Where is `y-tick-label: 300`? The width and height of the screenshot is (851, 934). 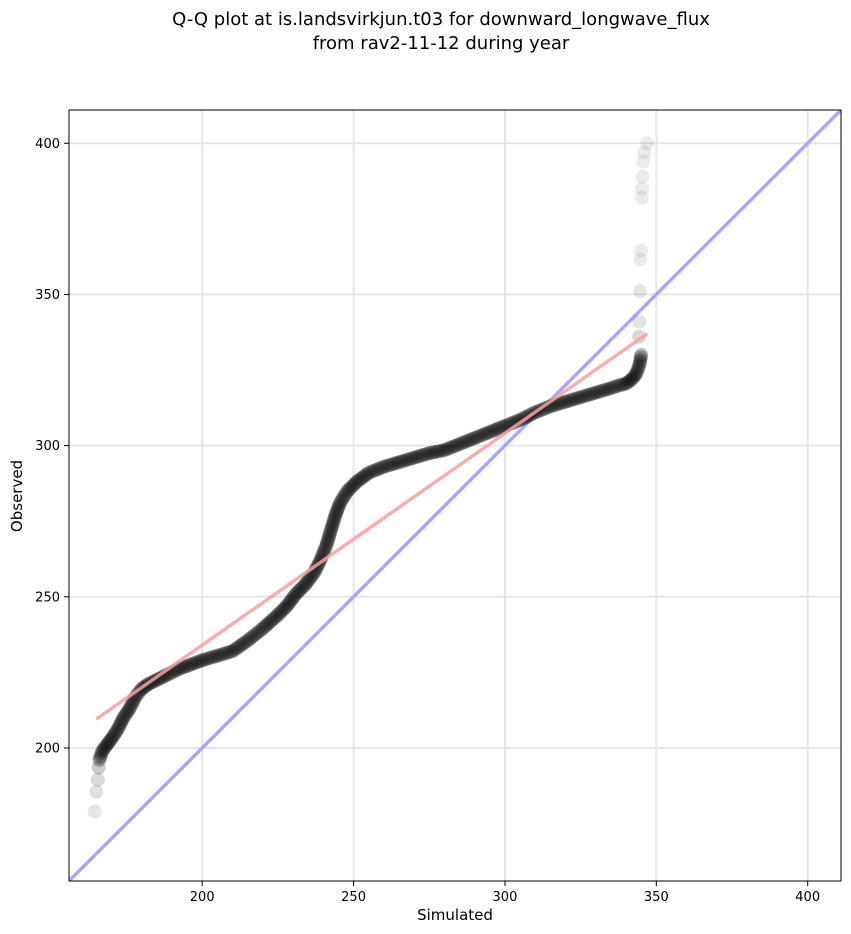
y-tick-label: 300 is located at coordinates (47, 446).